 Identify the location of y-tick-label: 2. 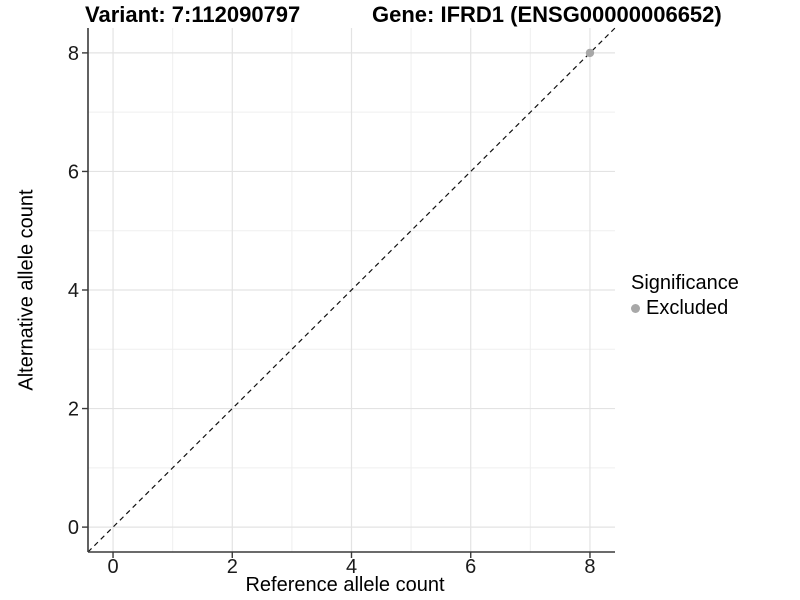
(73, 410).